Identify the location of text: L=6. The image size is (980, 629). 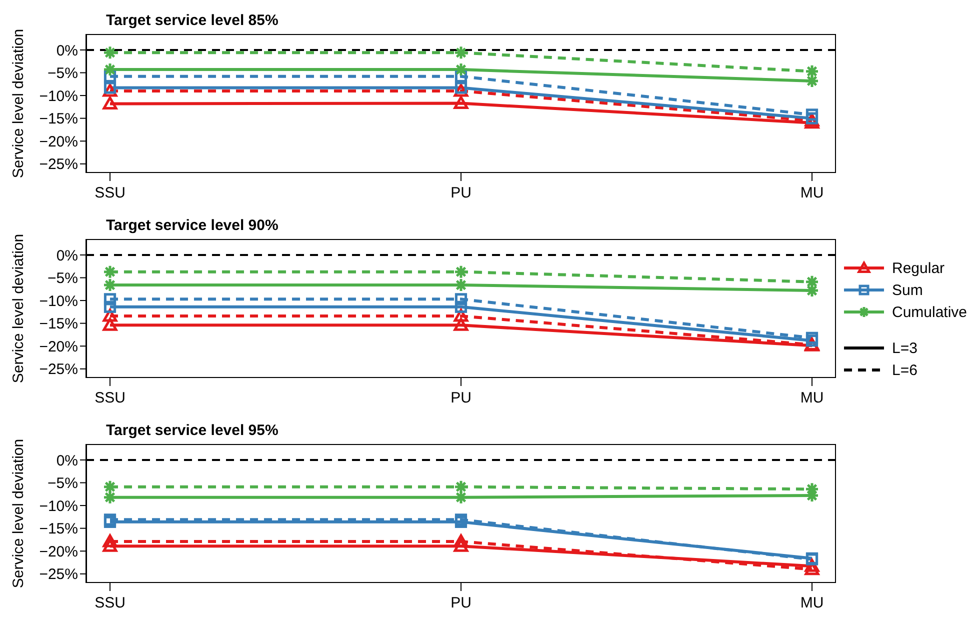
(905, 370).